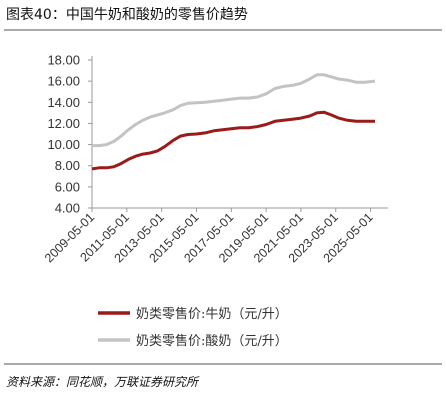 The width and height of the screenshot is (446, 400). Describe the element at coordinates (63, 102) in the screenshot. I see `y-tick-label: 14.00` at that location.